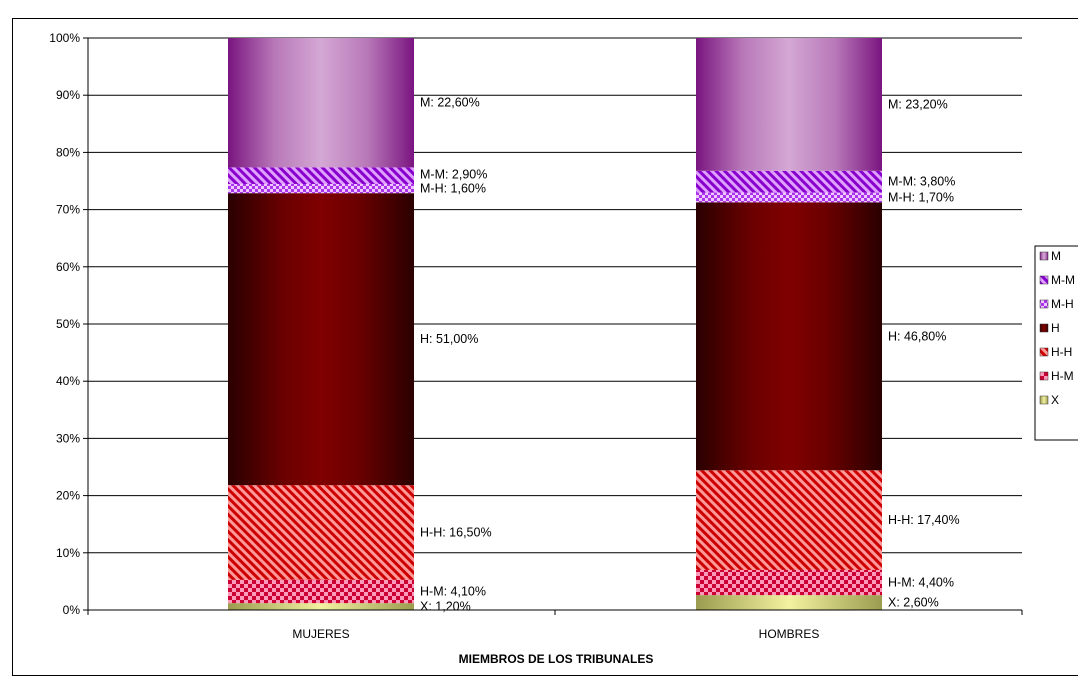  What do you see at coordinates (449, 339) in the screenshot?
I see `data-label: H: 51,00%` at bounding box center [449, 339].